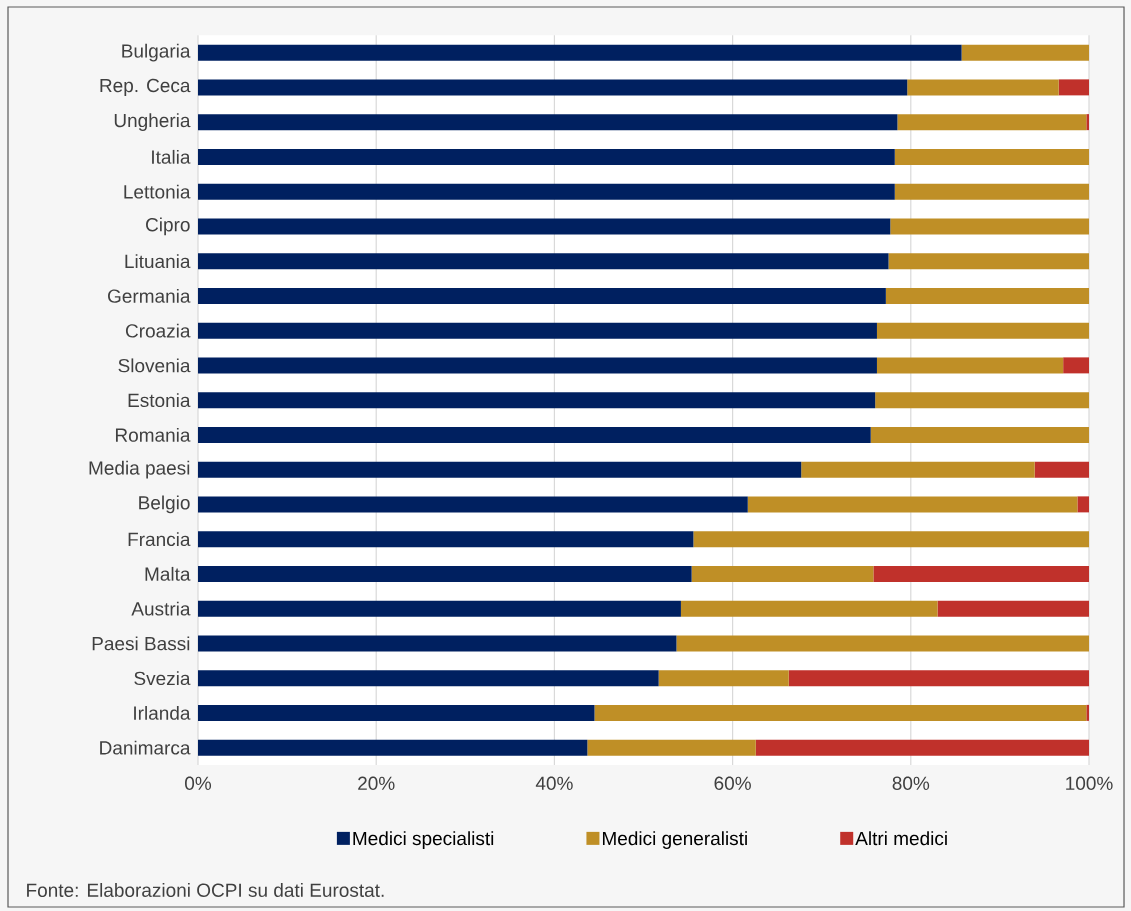 This screenshot has height=911, width=1131. Describe the element at coordinates (159, 539) in the screenshot. I see `y-tick-label: Francia` at that location.